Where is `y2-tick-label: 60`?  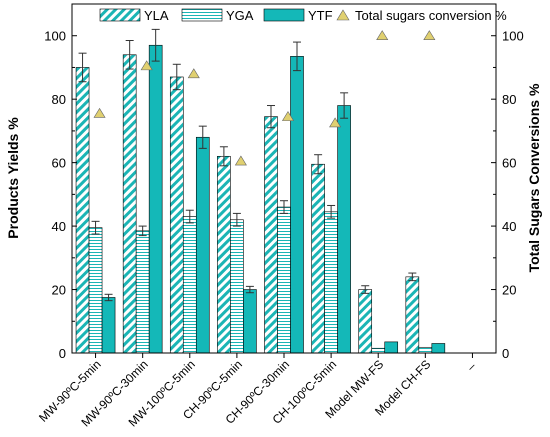
y2-tick-label: 60 is located at coordinates (509, 163).